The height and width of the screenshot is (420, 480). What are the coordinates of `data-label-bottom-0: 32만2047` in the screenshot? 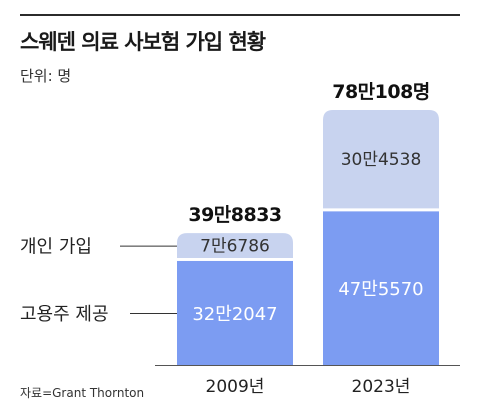 It's located at (234, 314).